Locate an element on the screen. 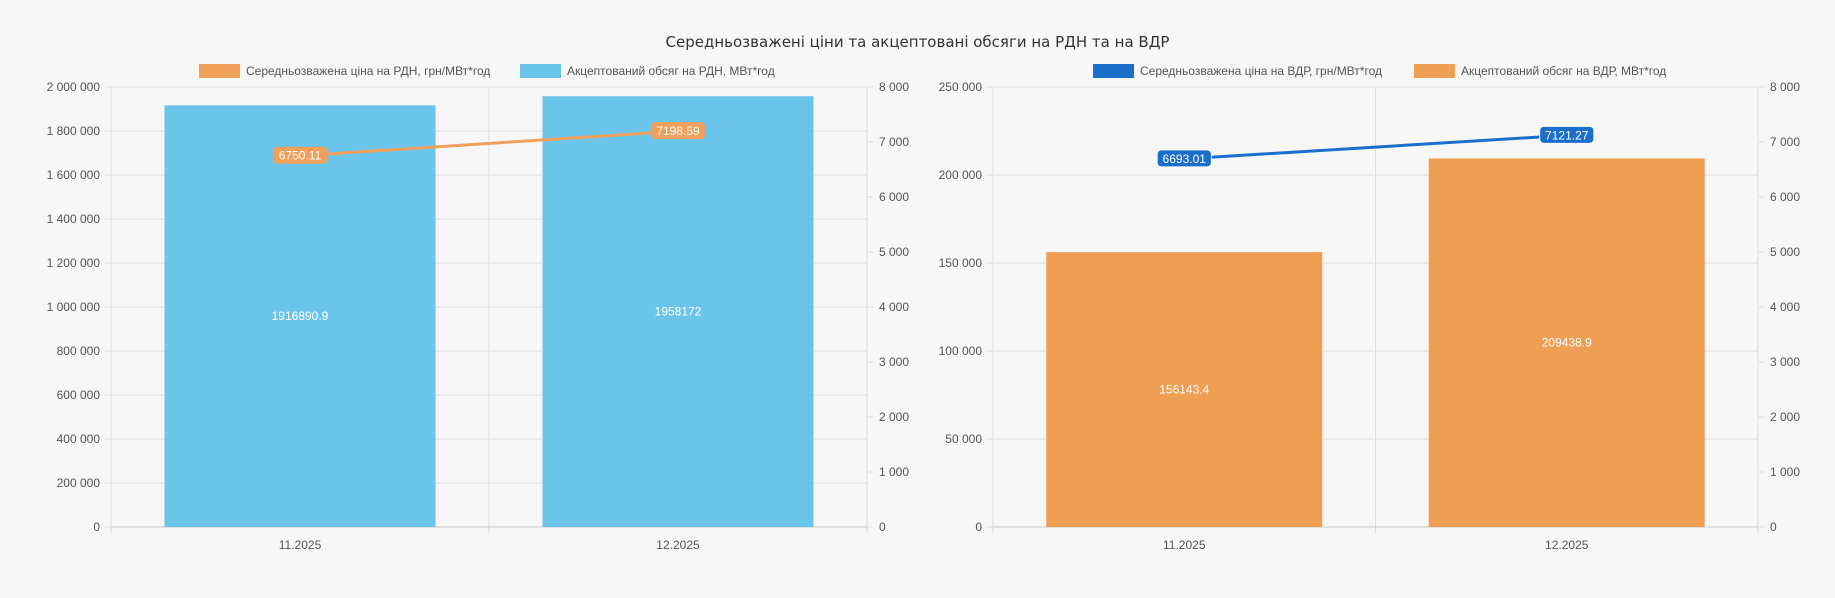 The image size is (1835, 598). y-left-tick-label: 50 000 is located at coordinates (963, 439).